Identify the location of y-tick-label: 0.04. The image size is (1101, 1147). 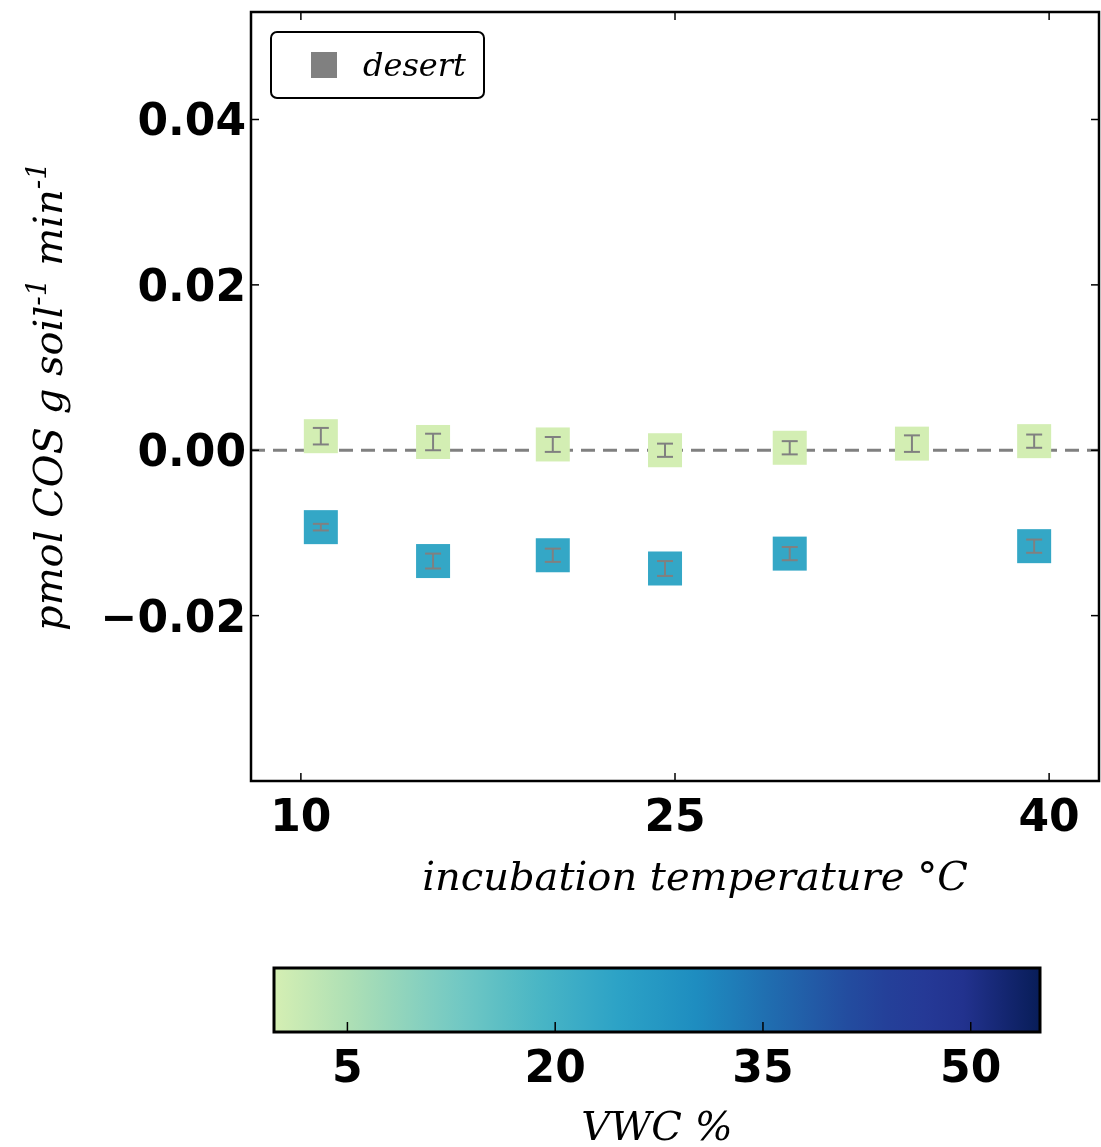
(191, 120).